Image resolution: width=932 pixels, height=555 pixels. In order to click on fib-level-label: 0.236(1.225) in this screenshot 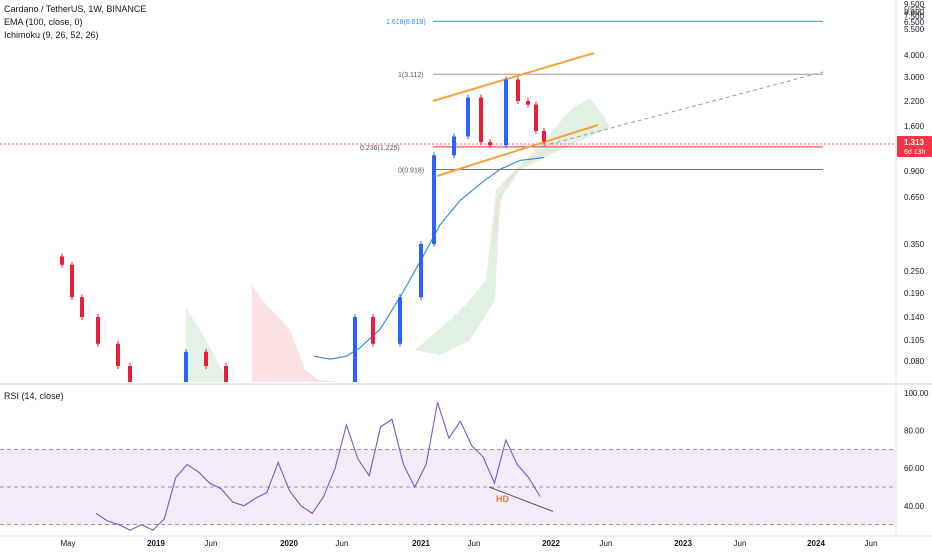, I will do `click(380, 148)`.